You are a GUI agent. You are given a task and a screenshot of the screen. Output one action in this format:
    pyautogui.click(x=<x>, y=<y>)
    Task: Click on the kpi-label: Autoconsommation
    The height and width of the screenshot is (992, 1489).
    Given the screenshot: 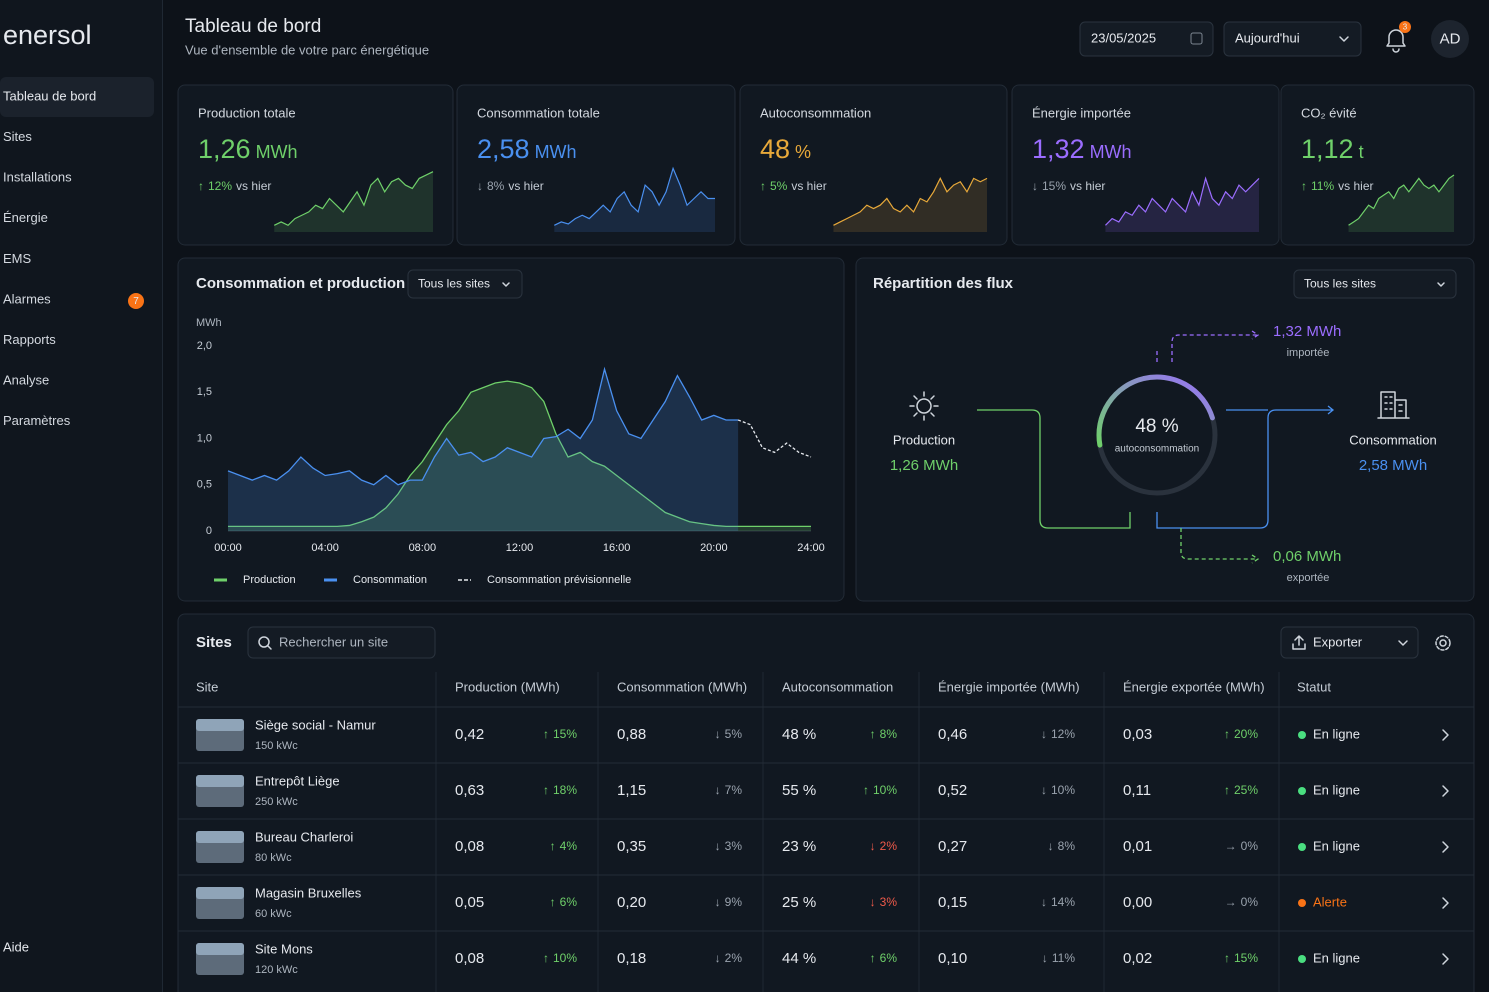 What is the action you would take?
    pyautogui.click(x=815, y=112)
    